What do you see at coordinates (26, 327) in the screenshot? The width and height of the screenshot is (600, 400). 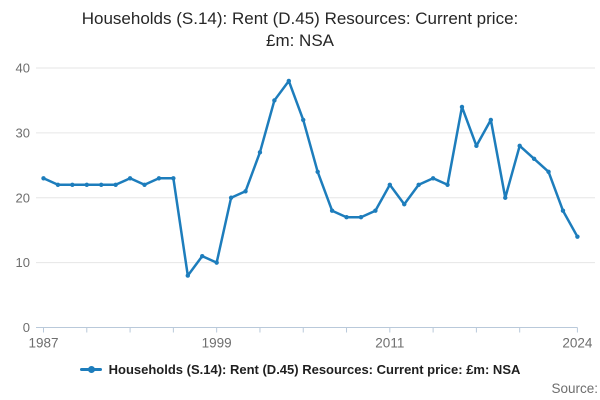 I see `y-axis-label: 0` at bounding box center [26, 327].